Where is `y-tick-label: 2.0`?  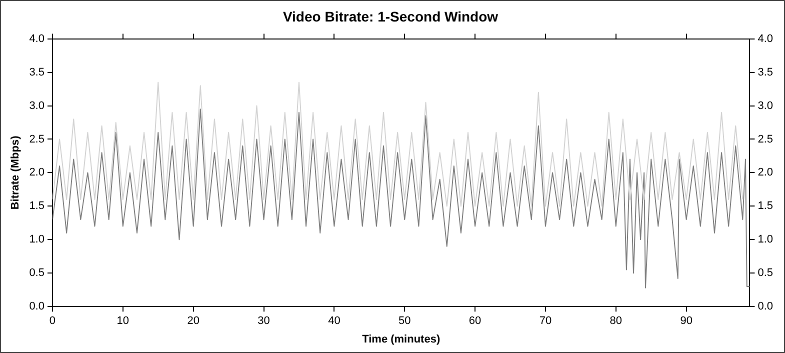 y-tick-label: 2.0 is located at coordinates (36, 172).